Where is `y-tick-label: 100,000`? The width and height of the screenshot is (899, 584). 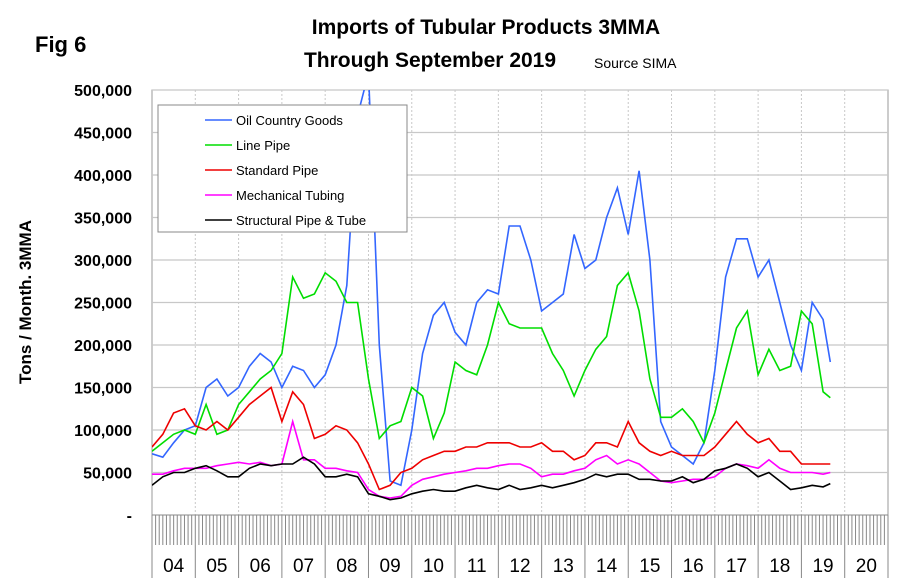
y-tick-label: 100,000 is located at coordinates (103, 431).